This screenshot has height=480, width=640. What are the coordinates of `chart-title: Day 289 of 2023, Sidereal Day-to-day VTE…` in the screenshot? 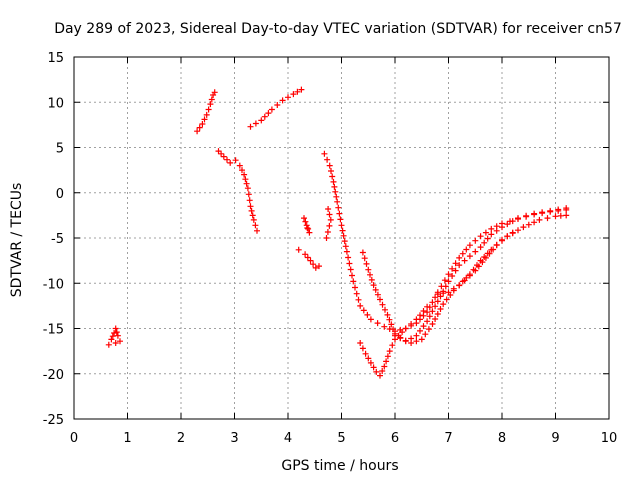 It's located at (338, 29).